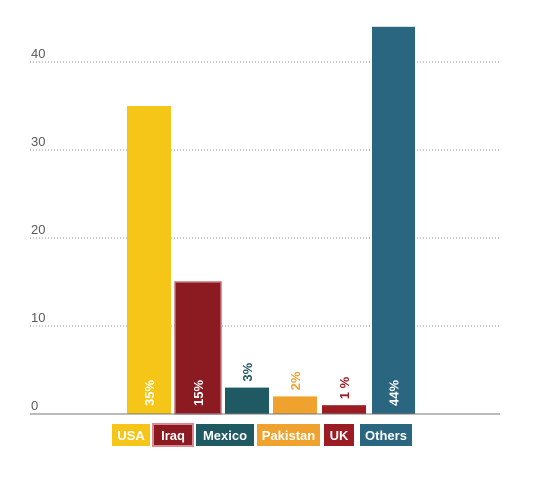 This screenshot has width=543, height=480. I want to click on legend-swatch-usa, so click(131, 435).